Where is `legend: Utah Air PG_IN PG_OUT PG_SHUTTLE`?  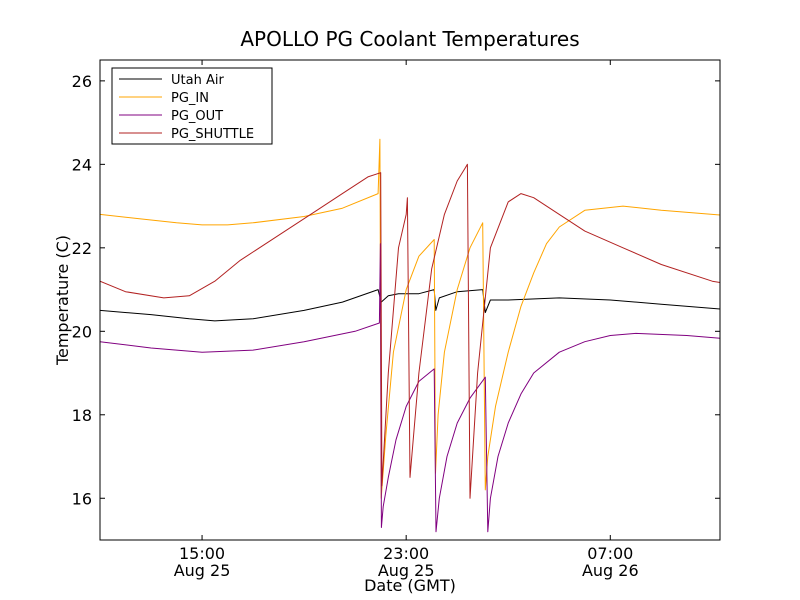 legend: Utah Air PG_IN PG_OUT PG_SHUTTLE is located at coordinates (192, 106).